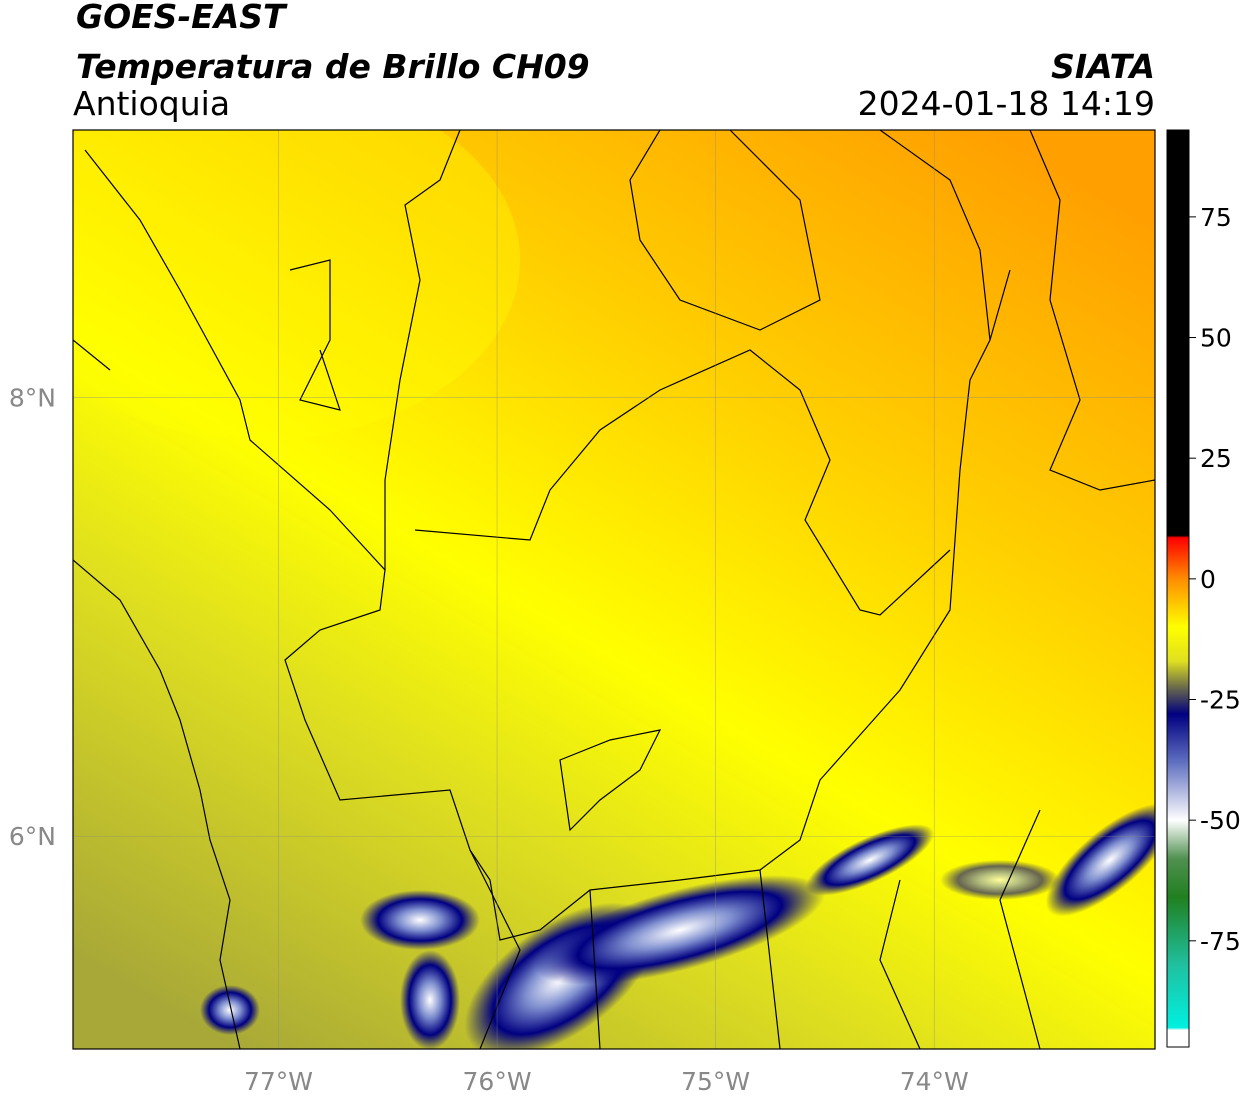 This screenshot has width=1252, height=1103. Describe the element at coordinates (1208, 579) in the screenshot. I see `colorbar-tick-label: 0` at that location.